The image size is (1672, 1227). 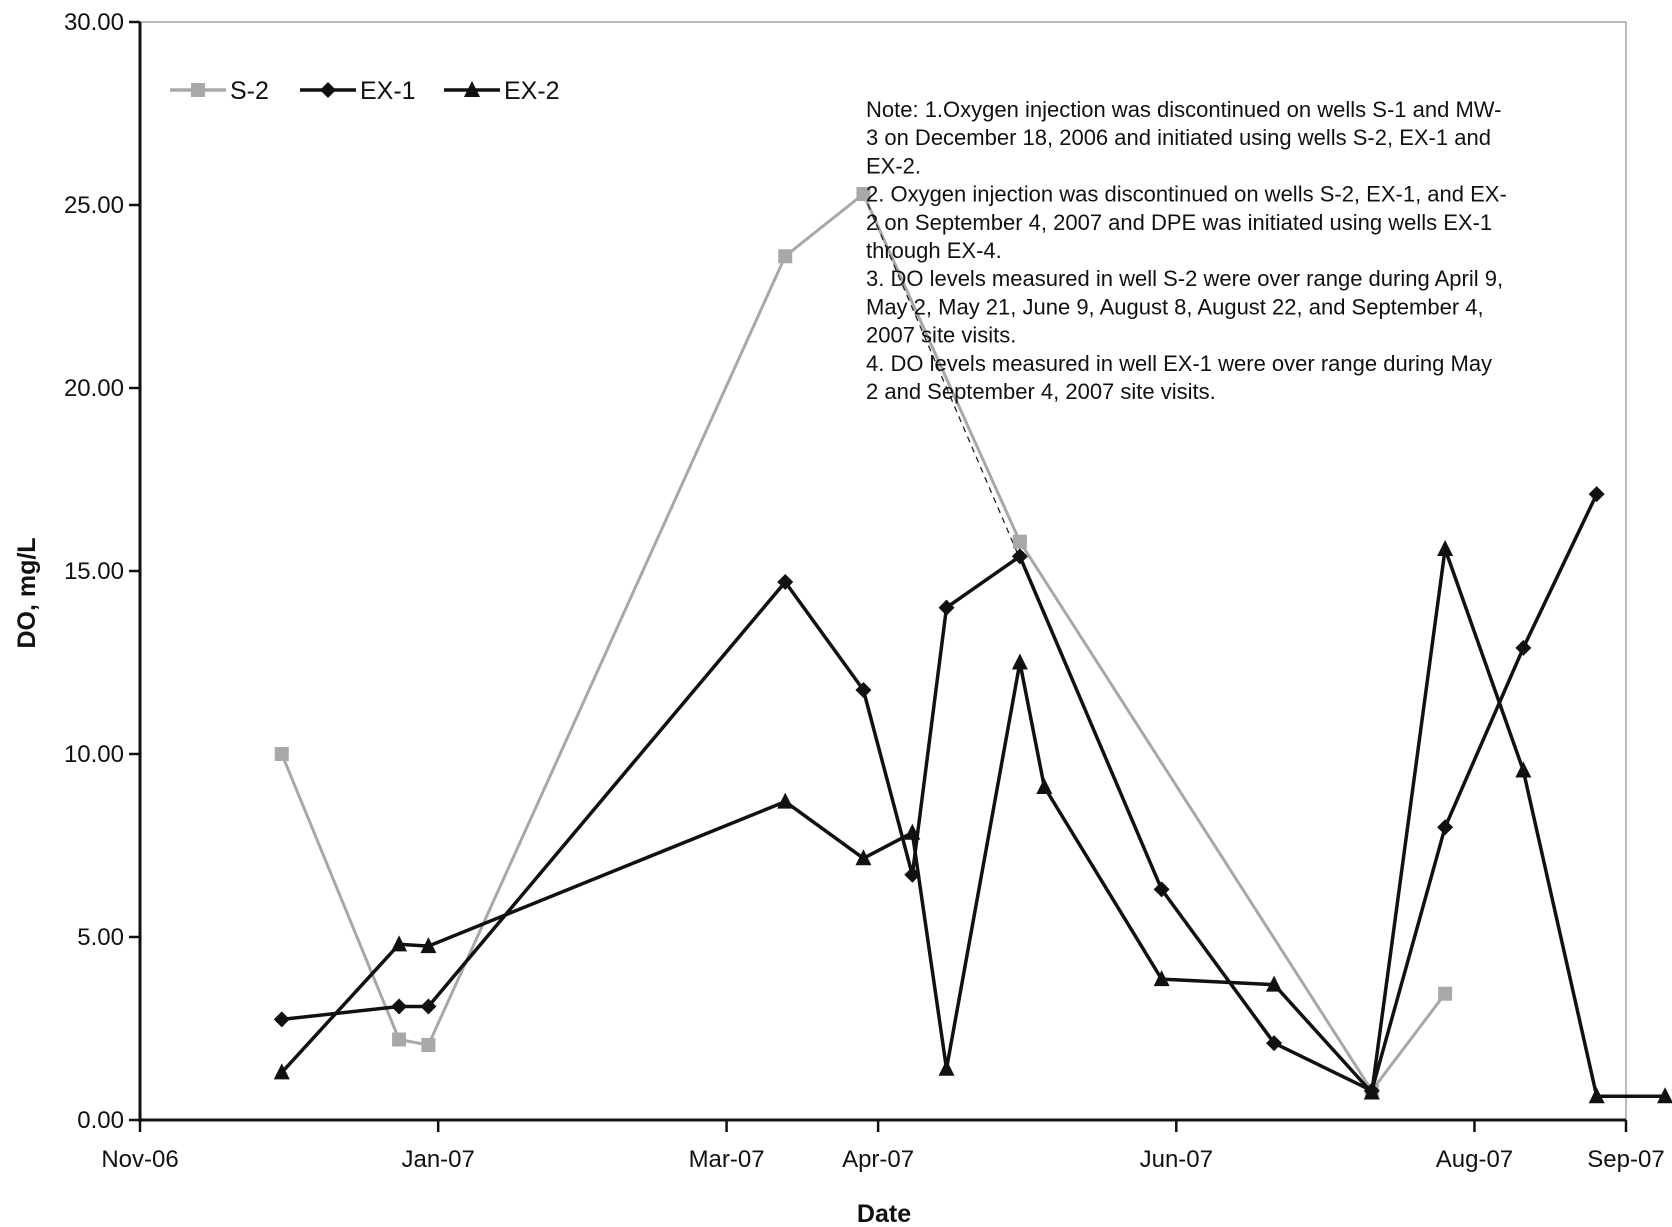 What do you see at coordinates (941, 335) in the screenshot?
I see `note-line: 2007 site visits.` at bounding box center [941, 335].